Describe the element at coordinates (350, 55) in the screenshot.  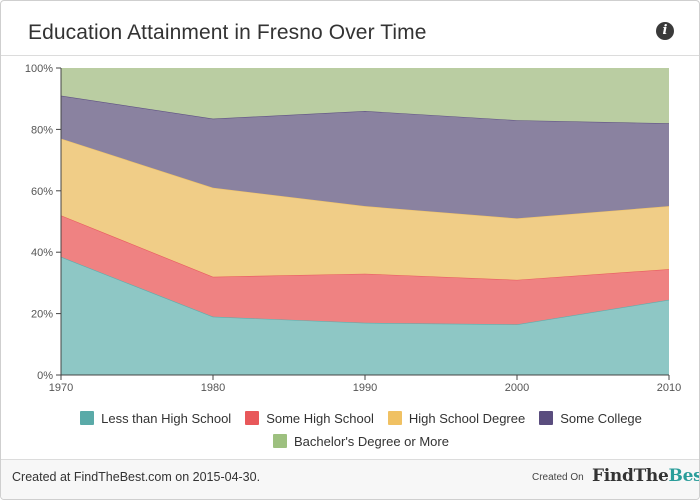
I see `title-divider` at that location.